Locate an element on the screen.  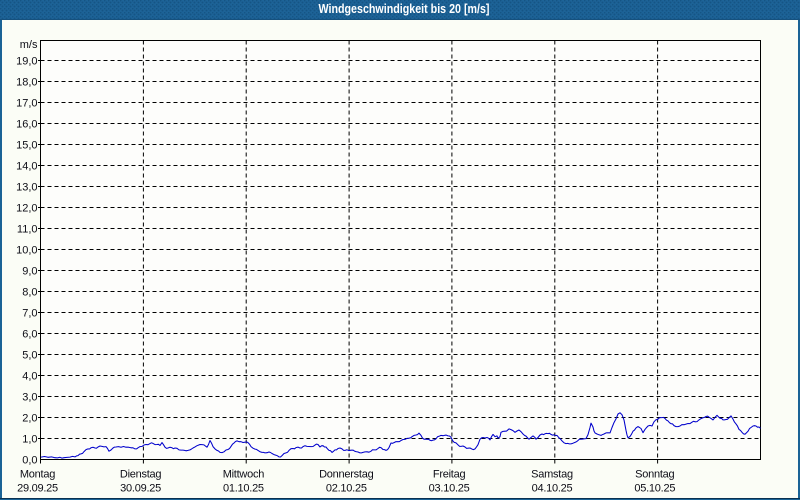
svg-text: 29.09.25 is located at coordinates (37, 489).